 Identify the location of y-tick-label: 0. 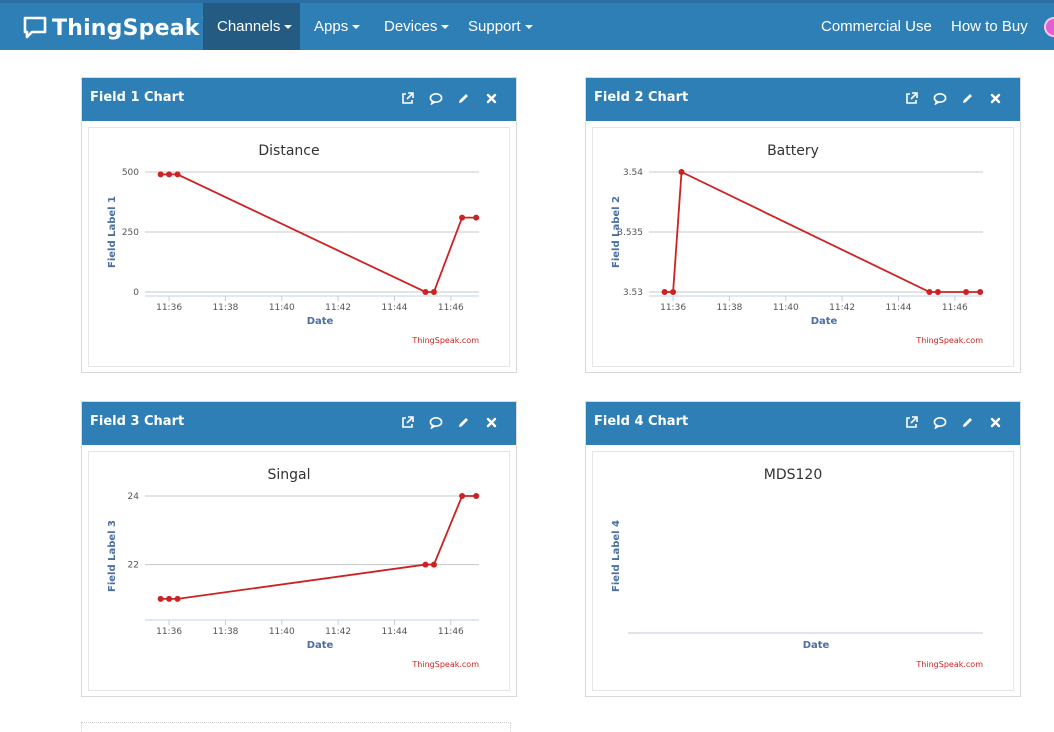
(136, 293).